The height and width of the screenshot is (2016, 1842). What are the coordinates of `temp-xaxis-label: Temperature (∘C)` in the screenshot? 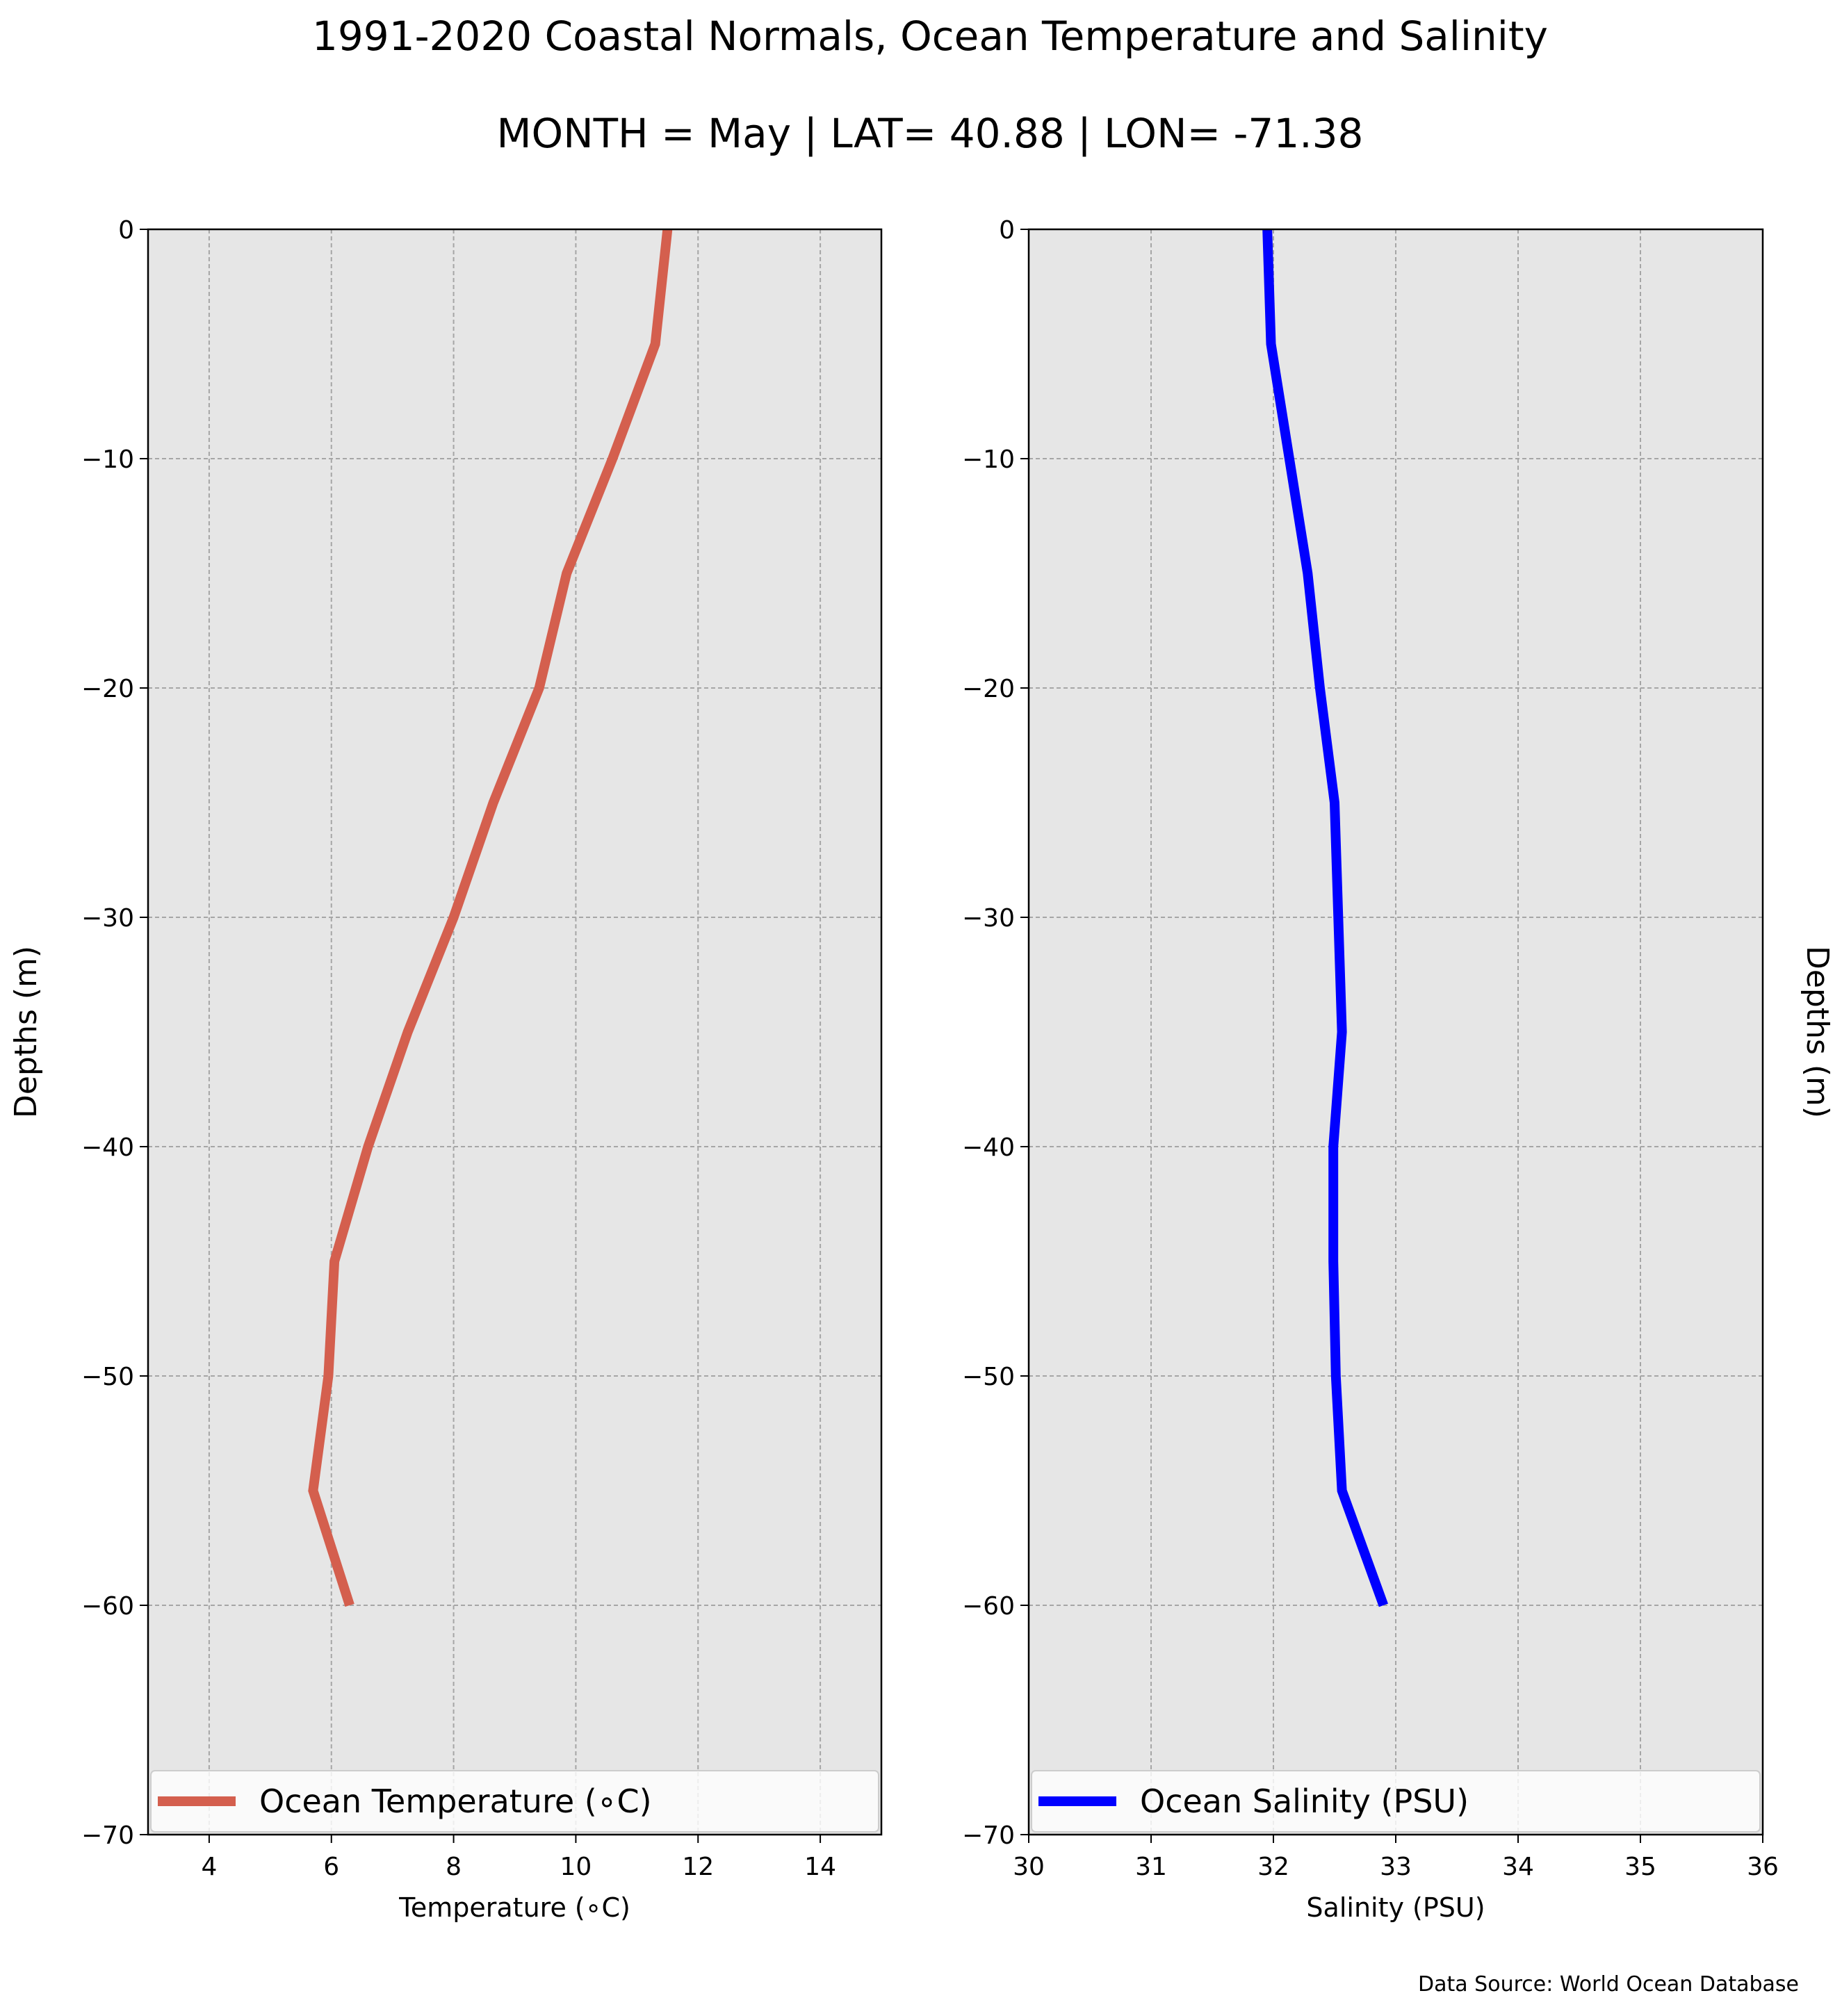 It's located at (514, 1908).